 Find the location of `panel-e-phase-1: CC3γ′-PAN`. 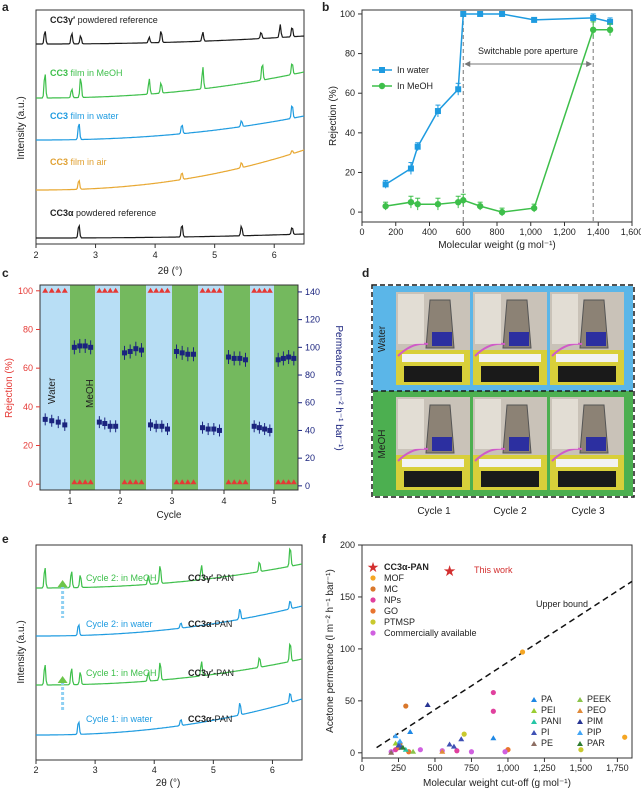

panel-e-phase-1: CC3γ′-PAN is located at coordinates (211, 578).